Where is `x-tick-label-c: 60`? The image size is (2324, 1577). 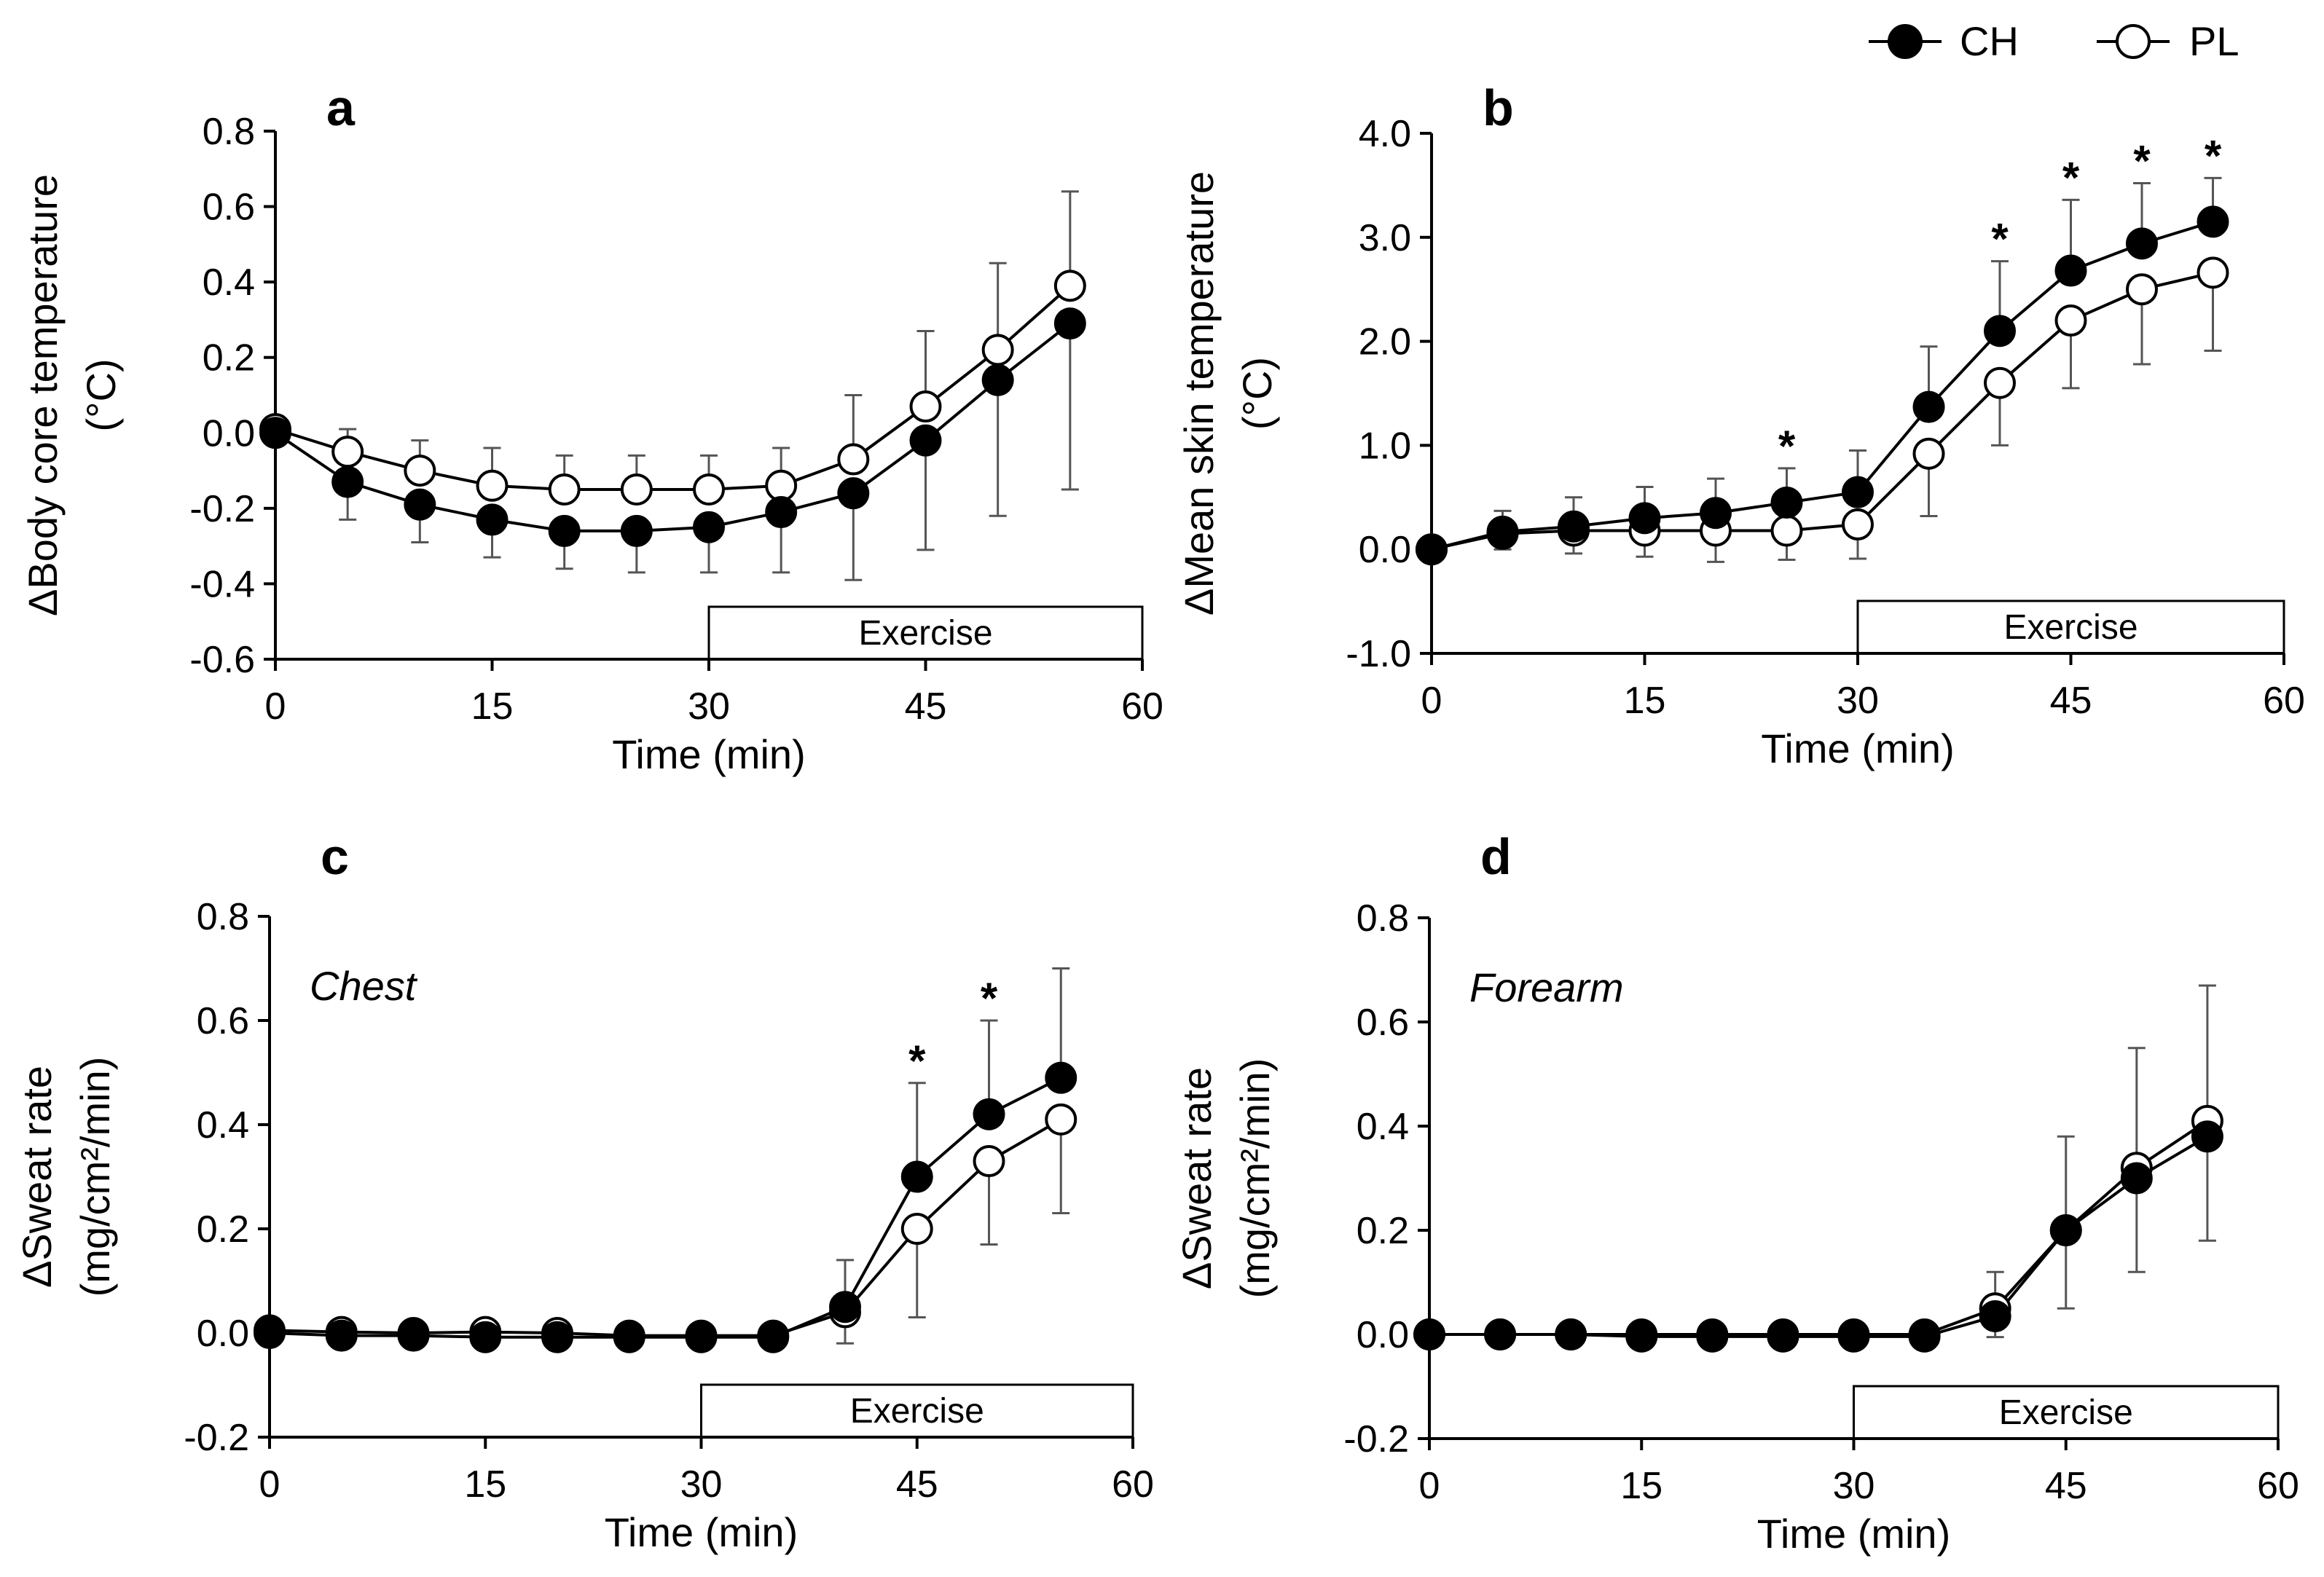
x-tick-label-c: 60 is located at coordinates (1133, 1485).